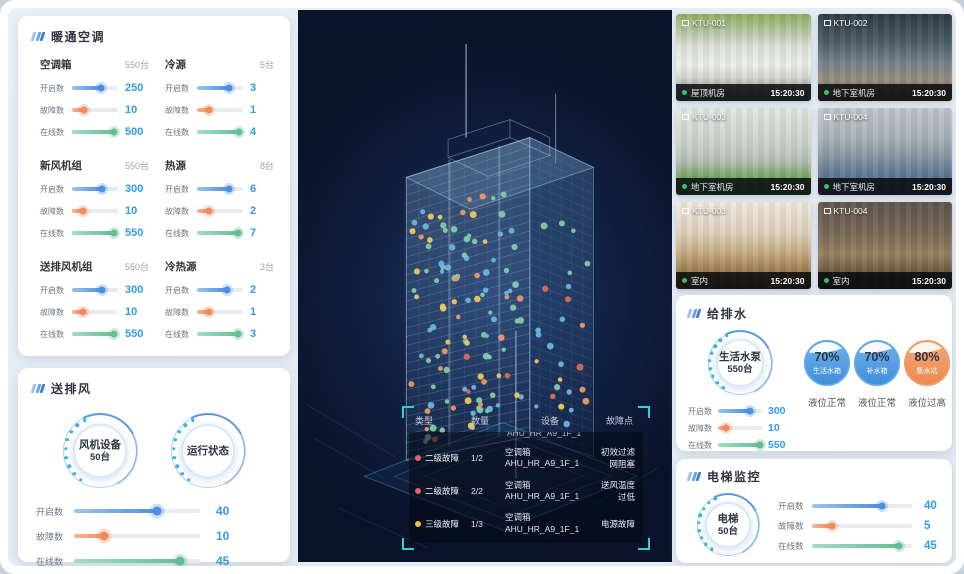  I want to click on fan-sliders: 开启数 40 故障数 10 在线数 45, so click(154, 535).